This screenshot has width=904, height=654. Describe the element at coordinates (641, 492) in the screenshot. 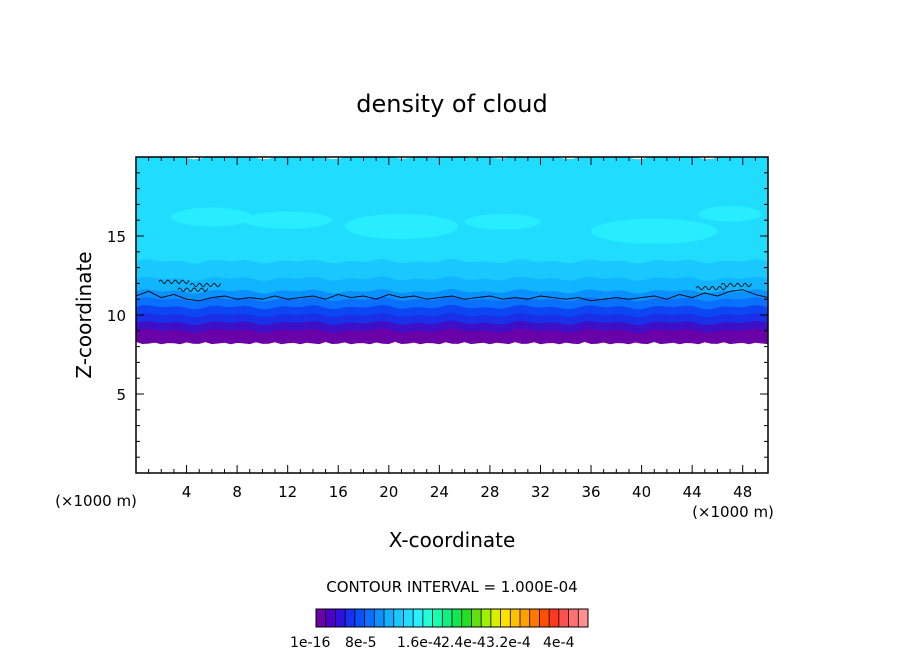

I see `x-tick-label: 40` at that location.